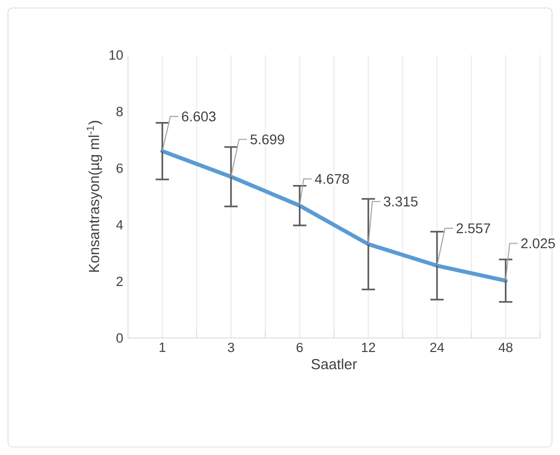 The height and width of the screenshot is (455, 560). Describe the element at coordinates (334, 364) in the screenshot. I see `x-axis-title: Saatler` at that location.